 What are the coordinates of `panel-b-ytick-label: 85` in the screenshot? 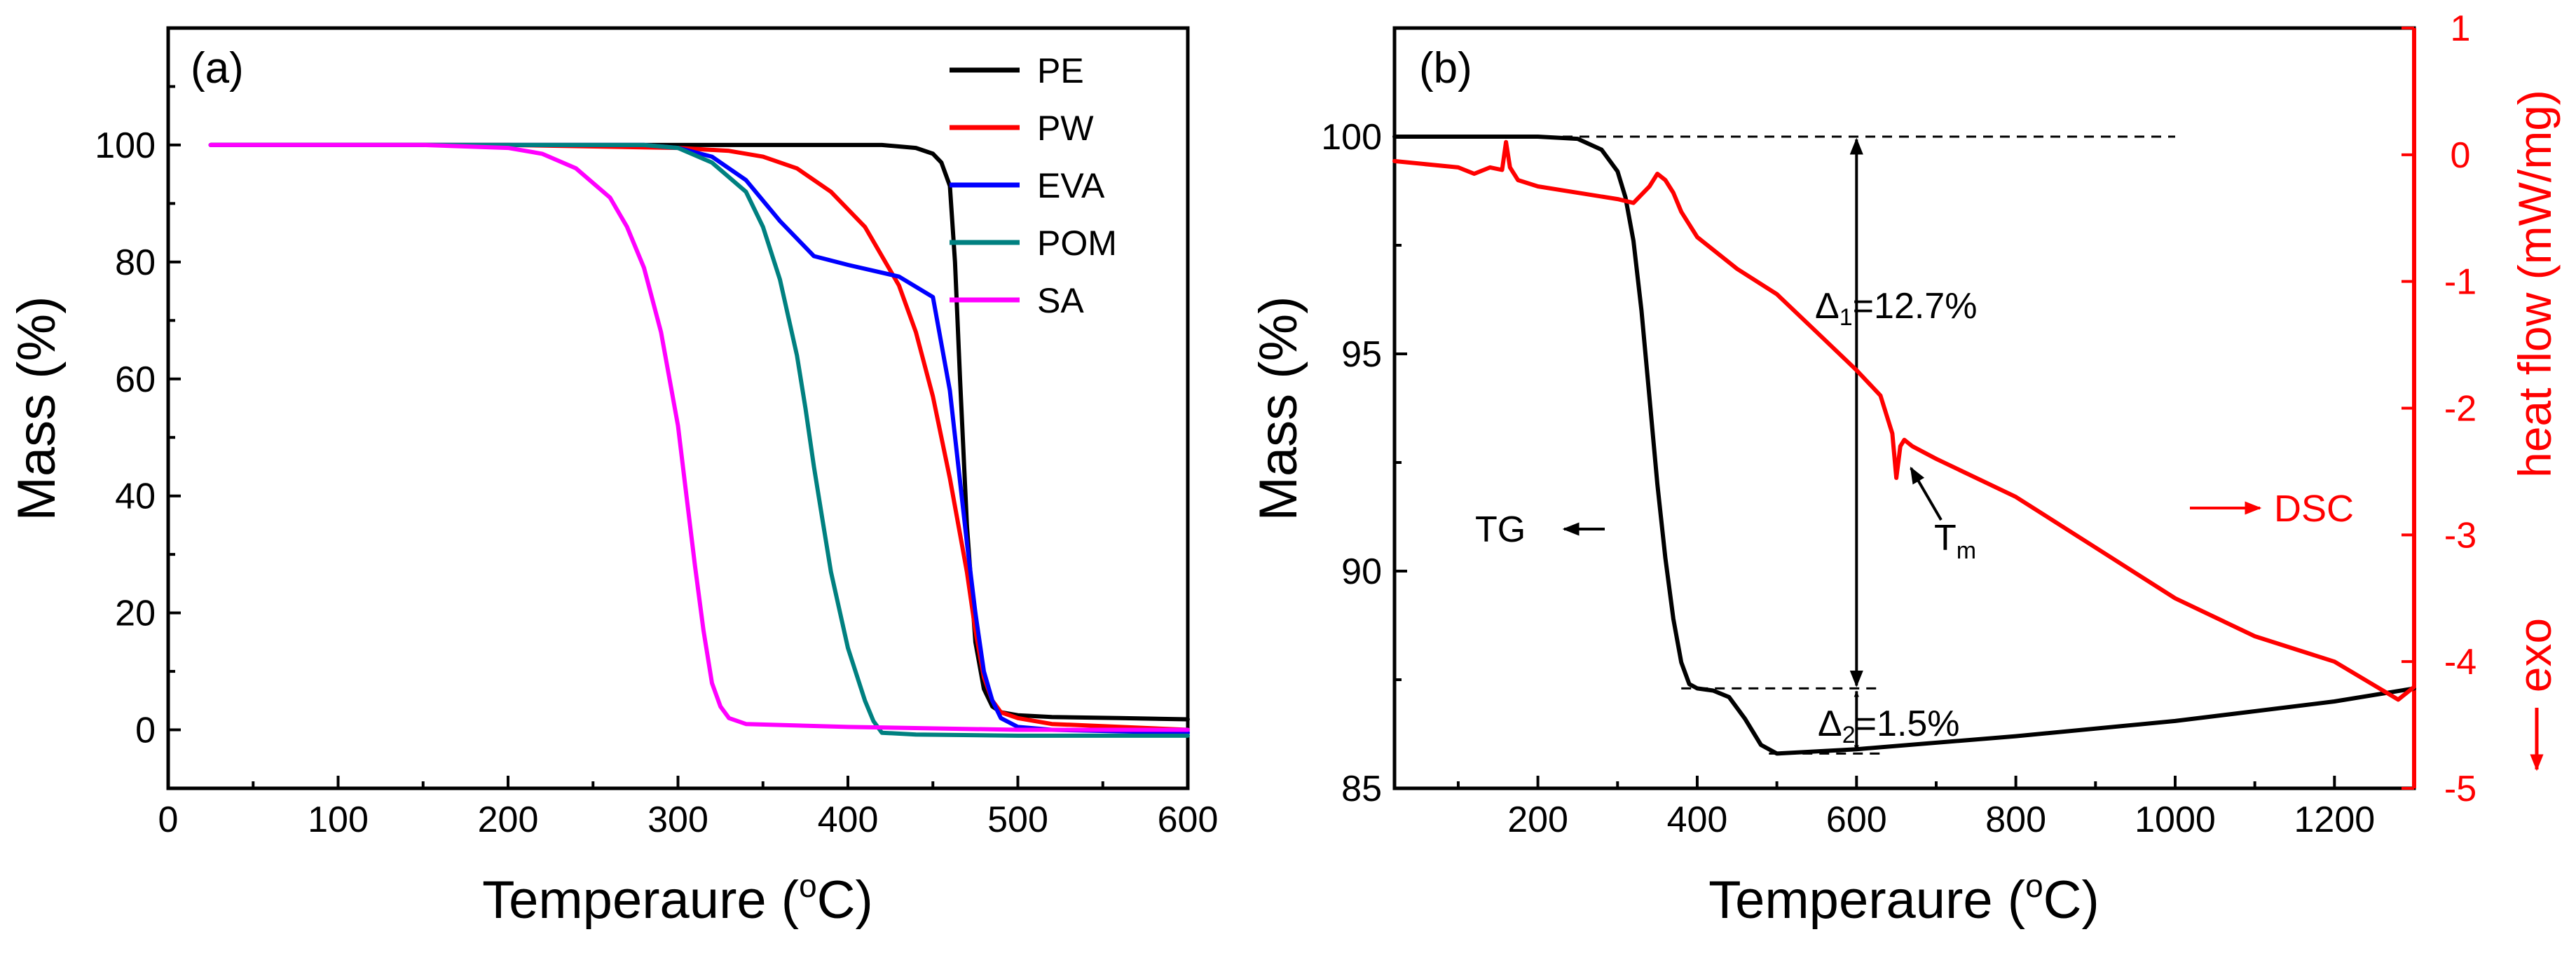 It's located at (1362, 789).